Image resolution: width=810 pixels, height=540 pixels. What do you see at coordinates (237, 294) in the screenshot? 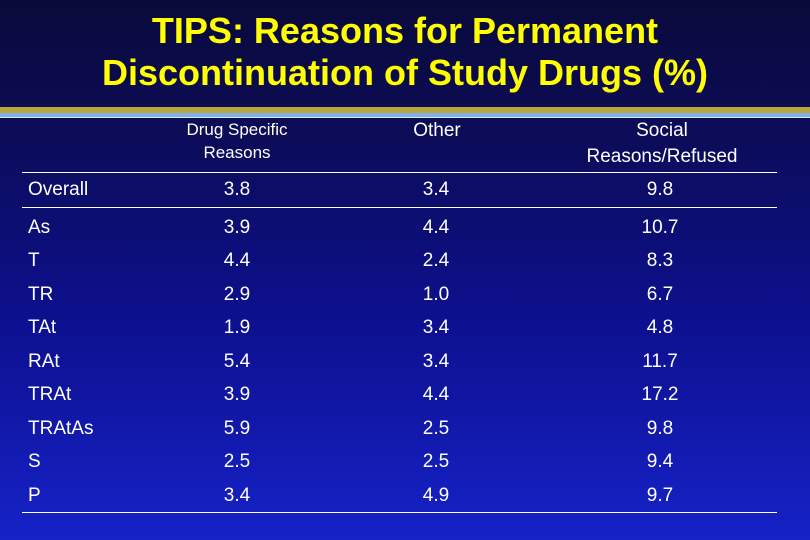
I see `cell-drug-specific: 2.9` at bounding box center [237, 294].